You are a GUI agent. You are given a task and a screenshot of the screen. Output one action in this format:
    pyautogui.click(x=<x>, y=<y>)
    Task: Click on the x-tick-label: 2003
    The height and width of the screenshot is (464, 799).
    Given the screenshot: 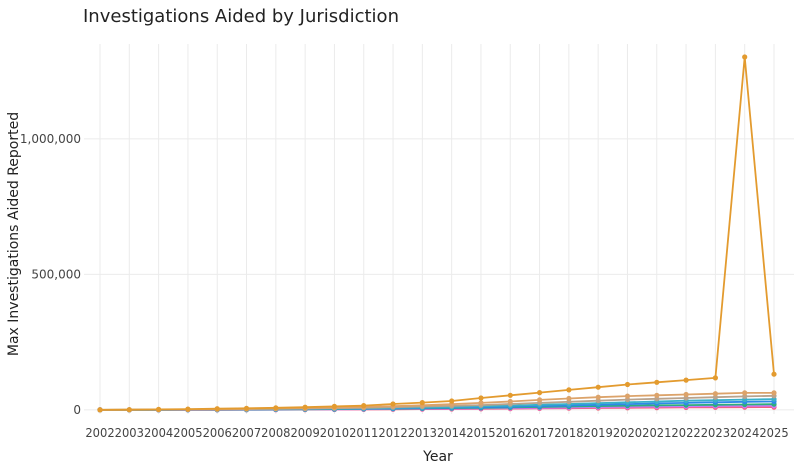 What is the action you would take?
    pyautogui.click(x=129, y=433)
    